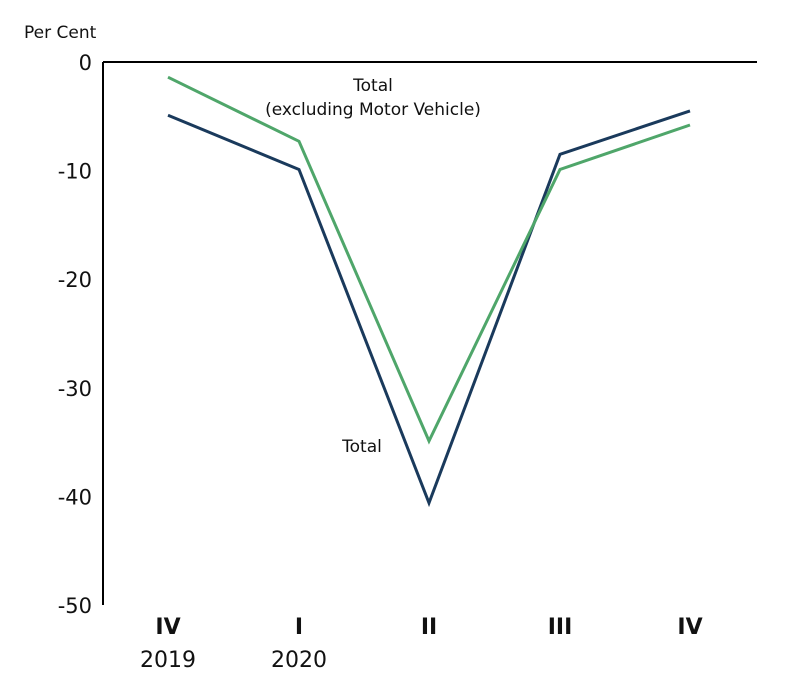 Image resolution: width=798 pixels, height=698 pixels. What do you see at coordinates (168, 660) in the screenshot?
I see `x-year-label: 2019` at bounding box center [168, 660].